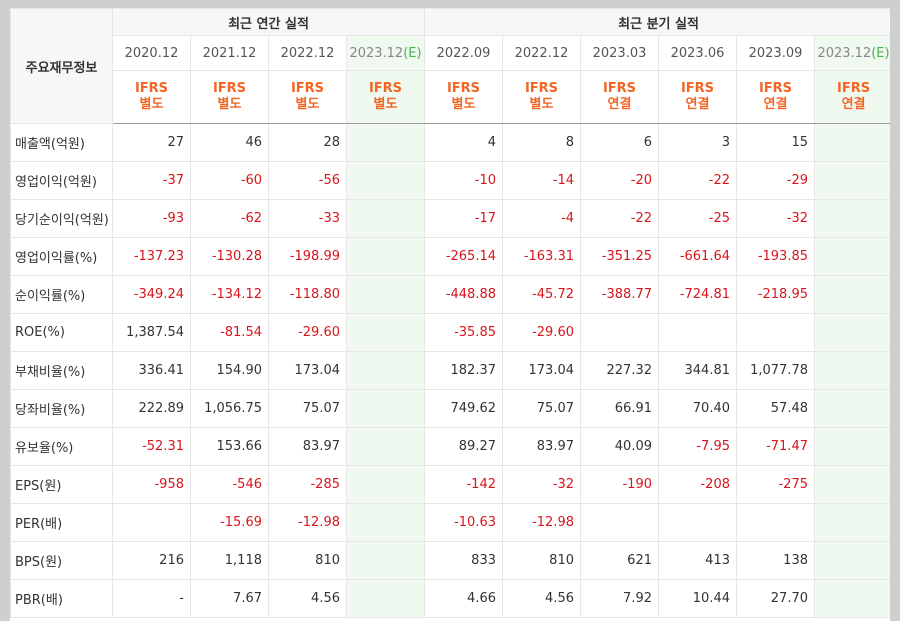 The height and width of the screenshot is (621, 900). Describe the element at coordinates (697, 142) in the screenshot. I see `value-cell: 3` at that location.